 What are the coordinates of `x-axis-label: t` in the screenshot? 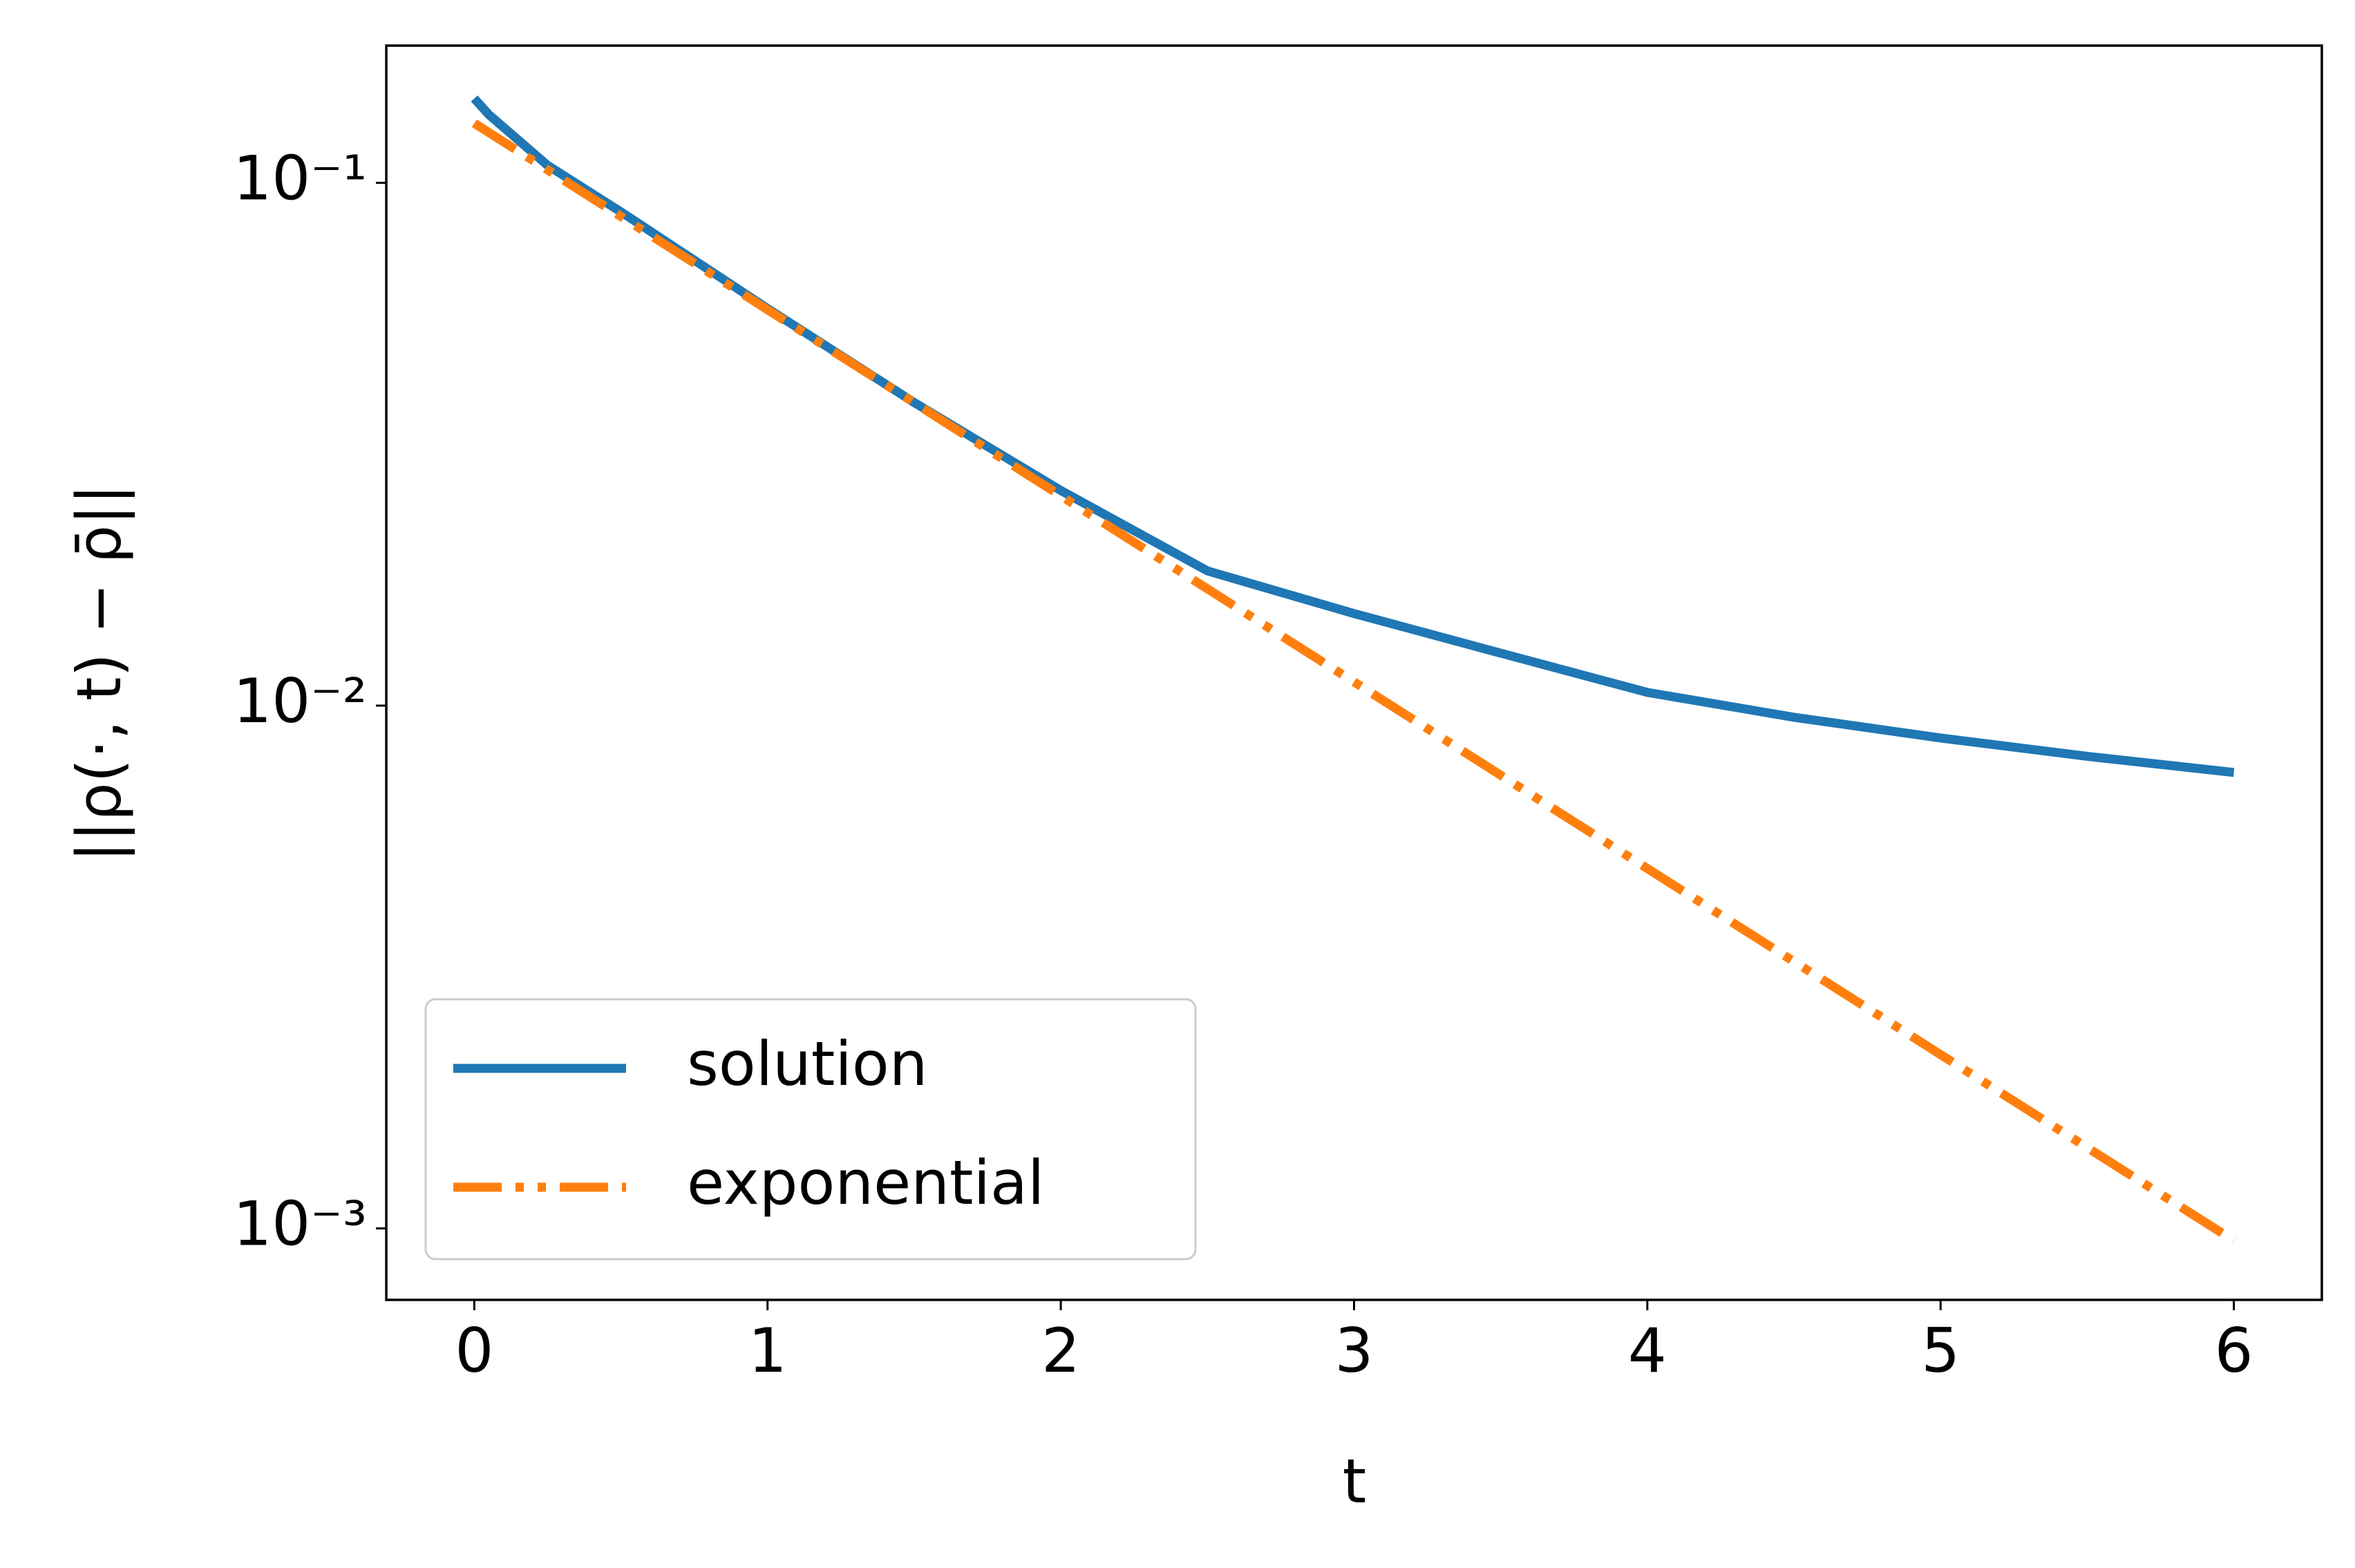 It's located at (1355, 1481).